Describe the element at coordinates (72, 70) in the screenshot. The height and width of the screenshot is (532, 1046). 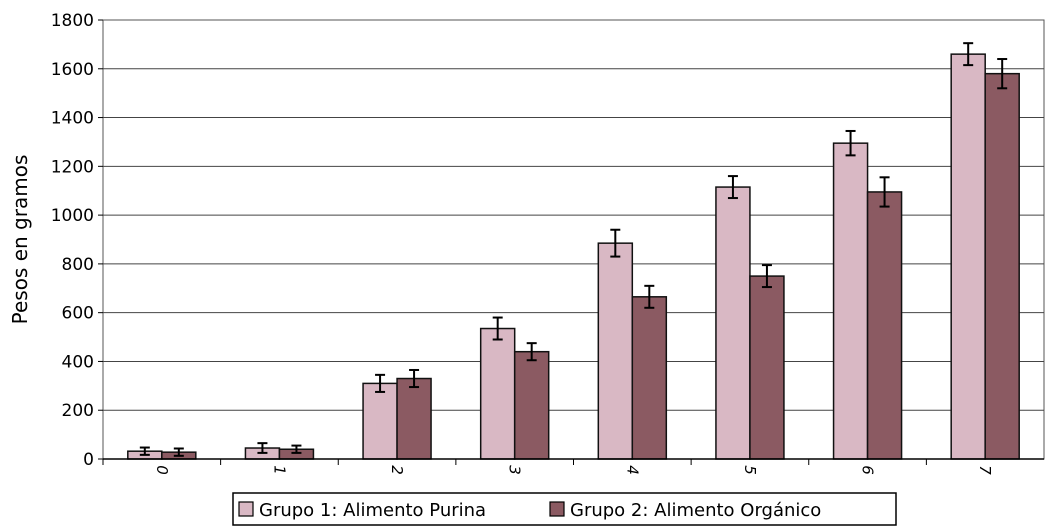
I see `y-tick-label: 1600` at that location.